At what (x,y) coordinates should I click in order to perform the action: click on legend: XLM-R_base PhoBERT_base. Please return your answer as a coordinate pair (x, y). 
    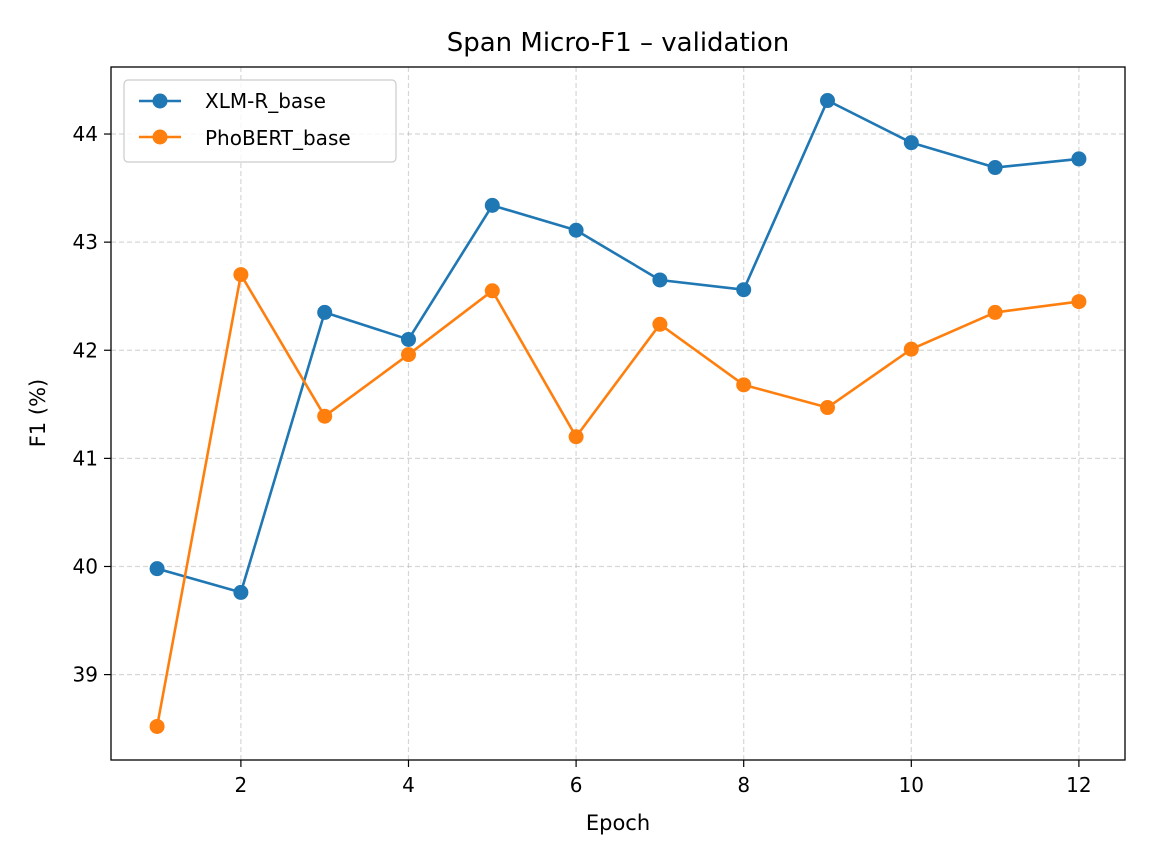
    Looking at the image, I should click on (260, 121).